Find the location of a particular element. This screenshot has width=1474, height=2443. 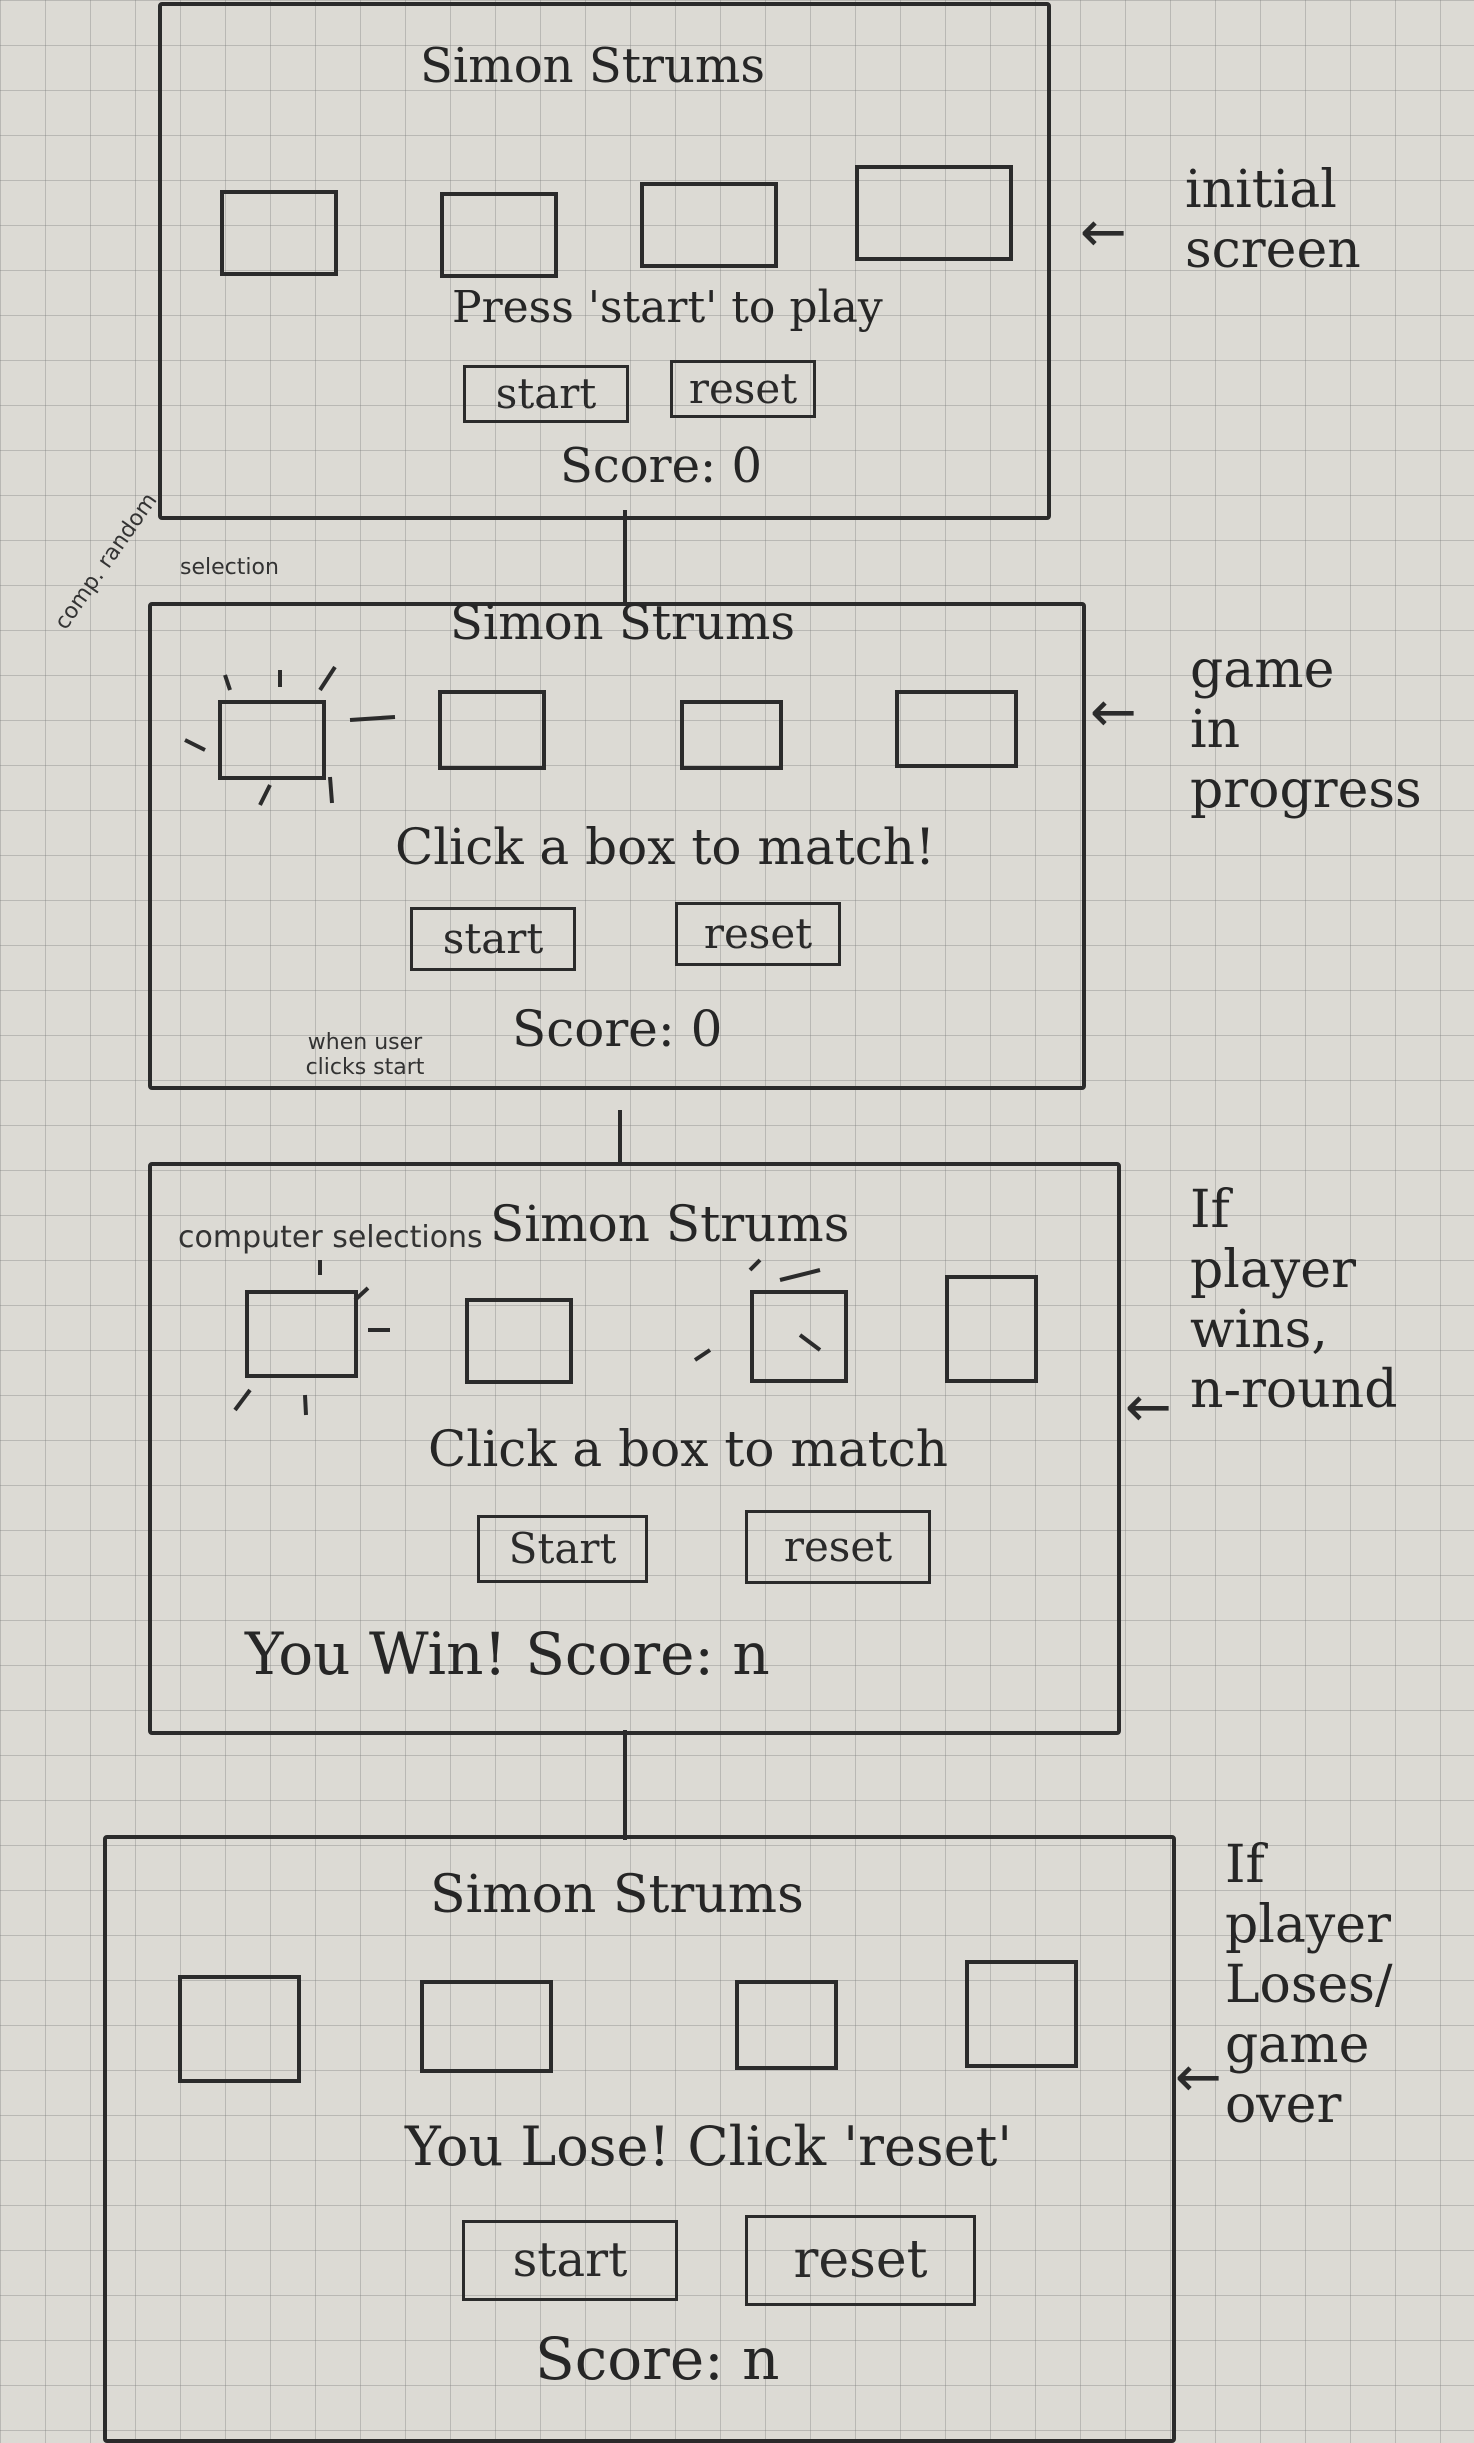

score-display: Score: n is located at coordinates (657, 2359).